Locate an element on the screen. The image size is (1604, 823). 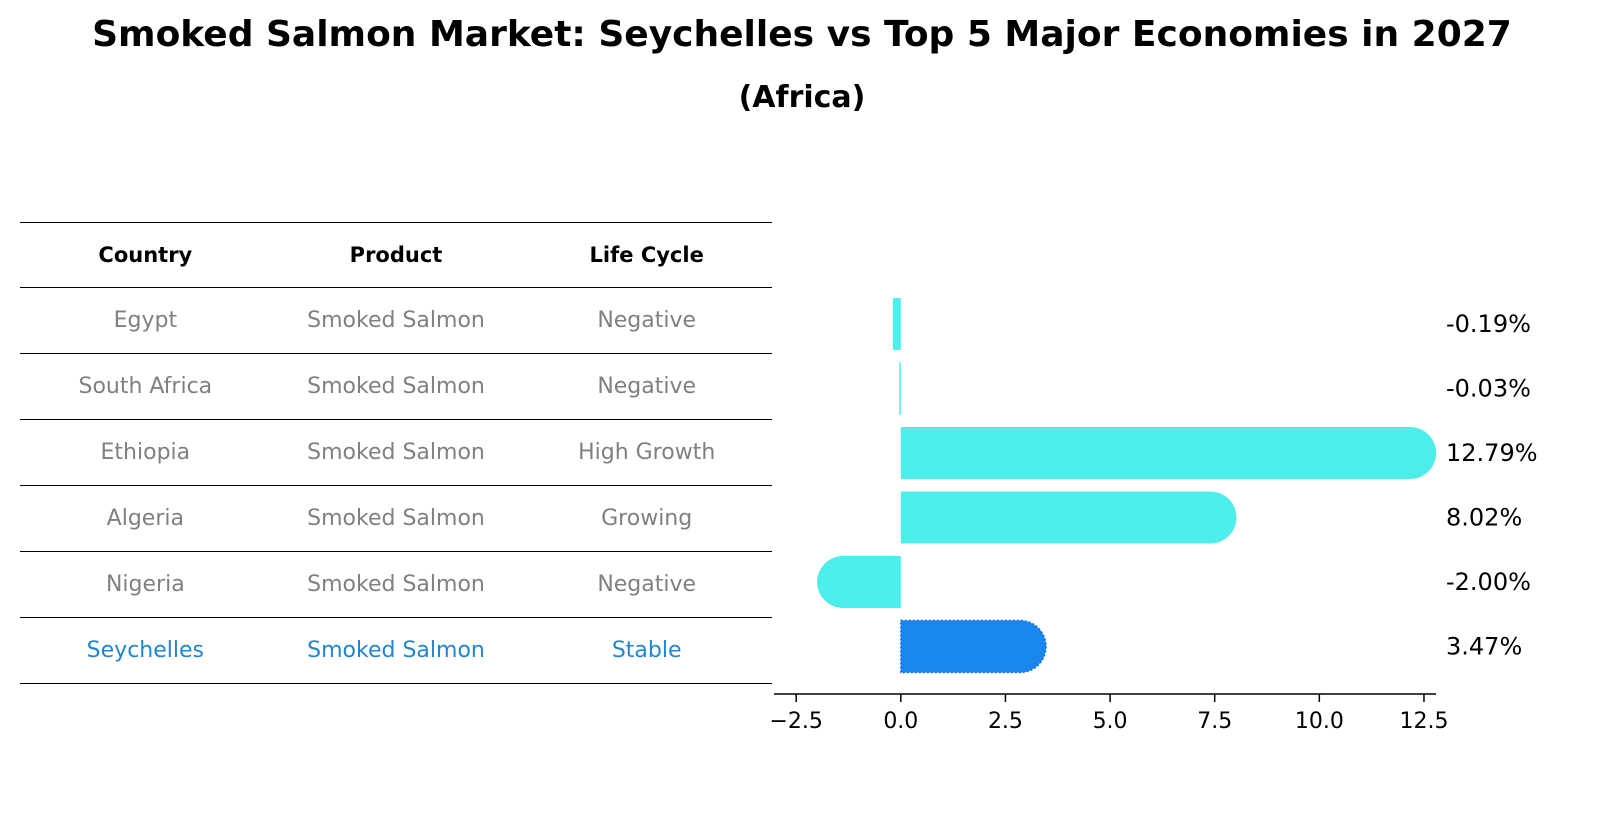
table-row: Algeria Smoked Salmon Growing is located at coordinates (396, 519).